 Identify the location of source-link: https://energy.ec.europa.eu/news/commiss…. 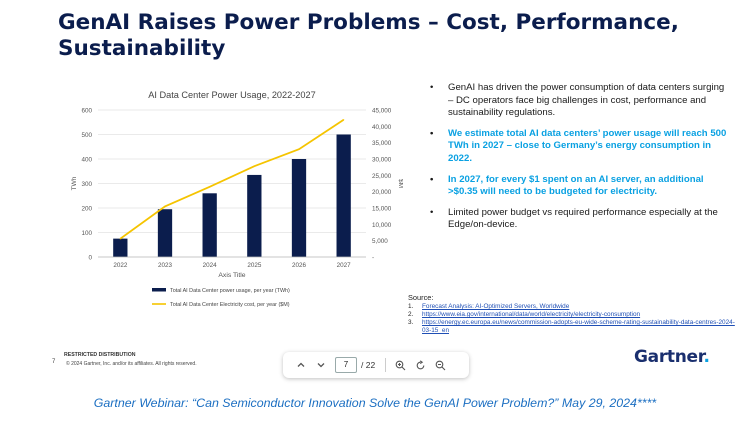
(578, 326).